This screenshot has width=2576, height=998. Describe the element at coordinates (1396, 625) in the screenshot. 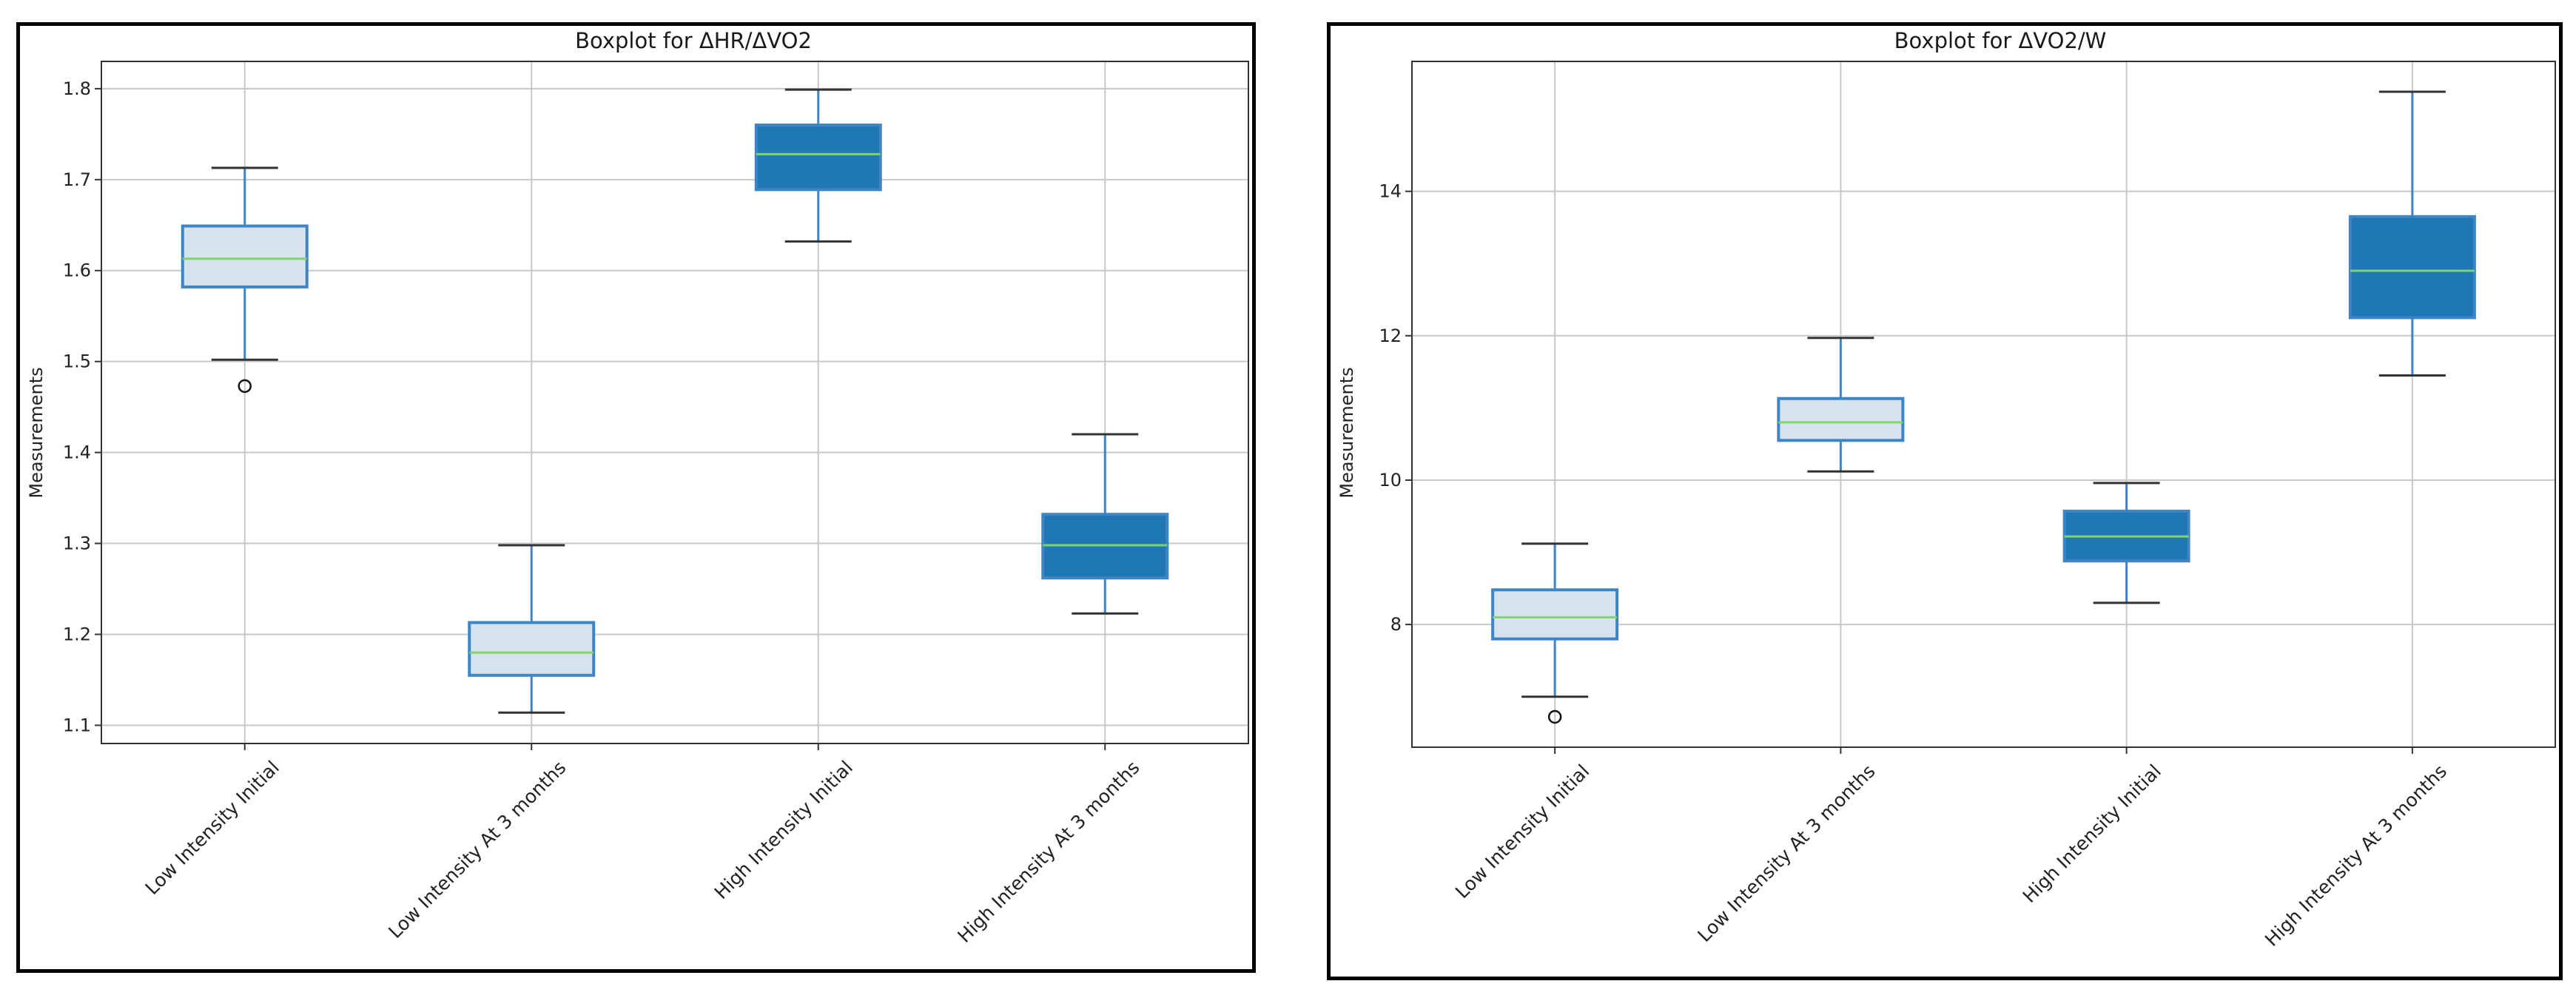

I see `y-tick-label: 8` at that location.